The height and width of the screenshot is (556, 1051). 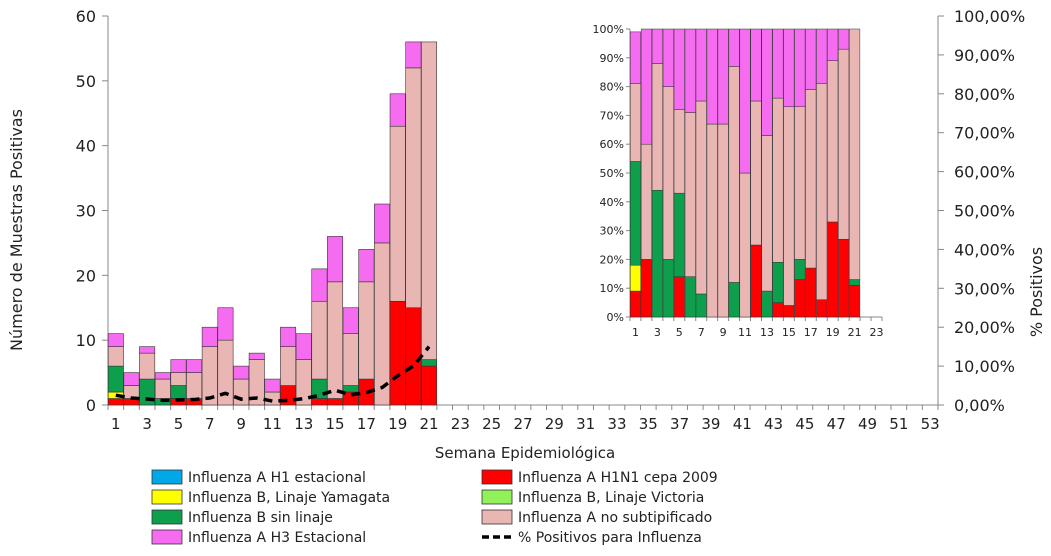 I want to click on legend-label-b_yamagata: Influenza B, Linaje Yamagata, so click(x=289, y=498).